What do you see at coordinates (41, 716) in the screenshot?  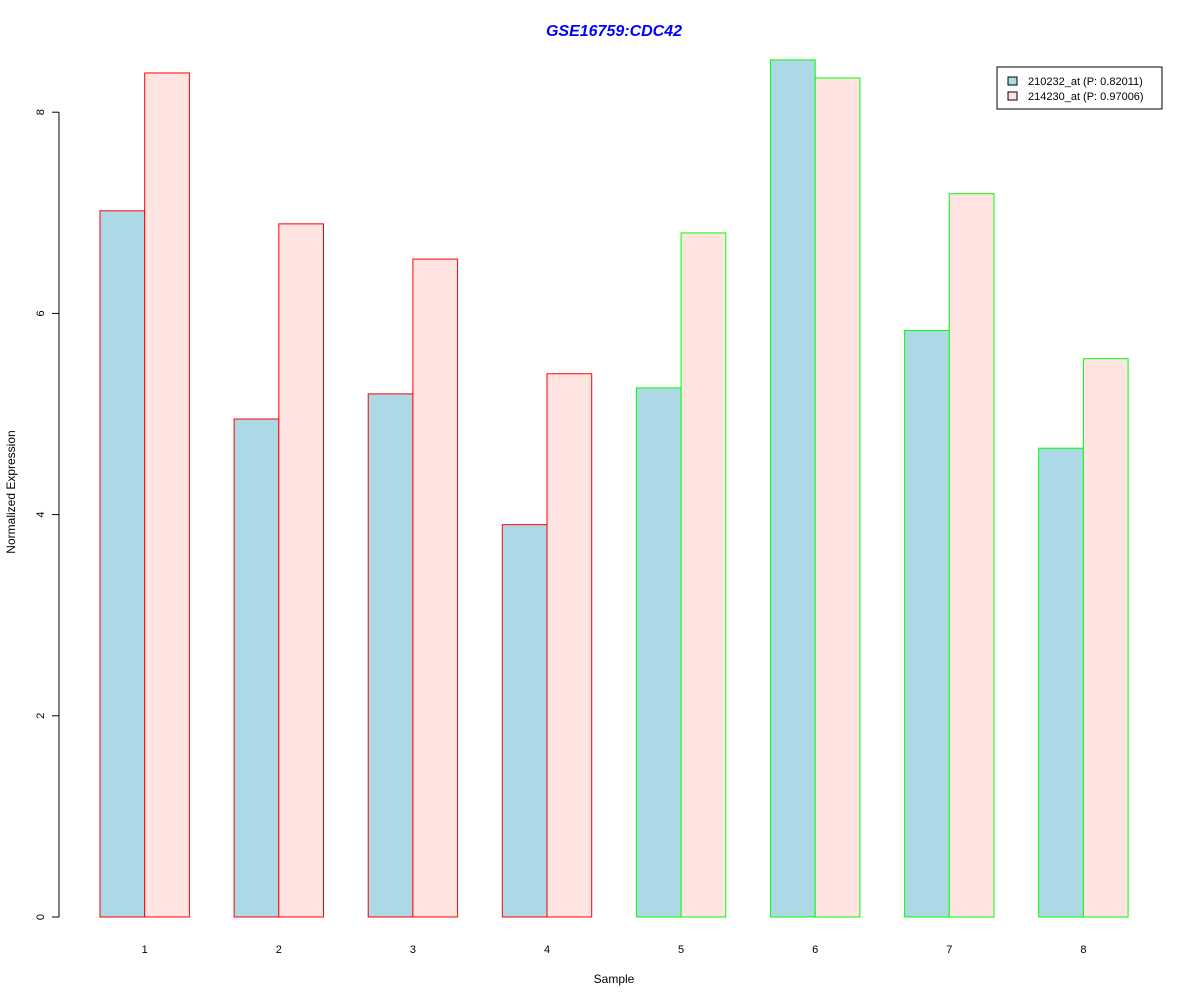 I see `y-tick-label: 2` at bounding box center [41, 716].